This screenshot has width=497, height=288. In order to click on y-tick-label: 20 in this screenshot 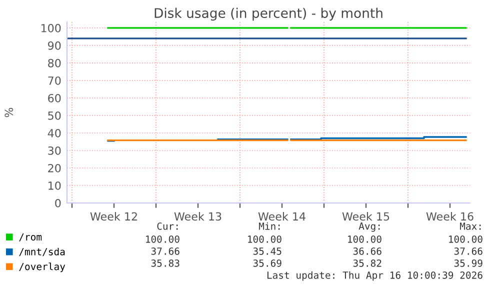, I will do `click(54, 168)`.